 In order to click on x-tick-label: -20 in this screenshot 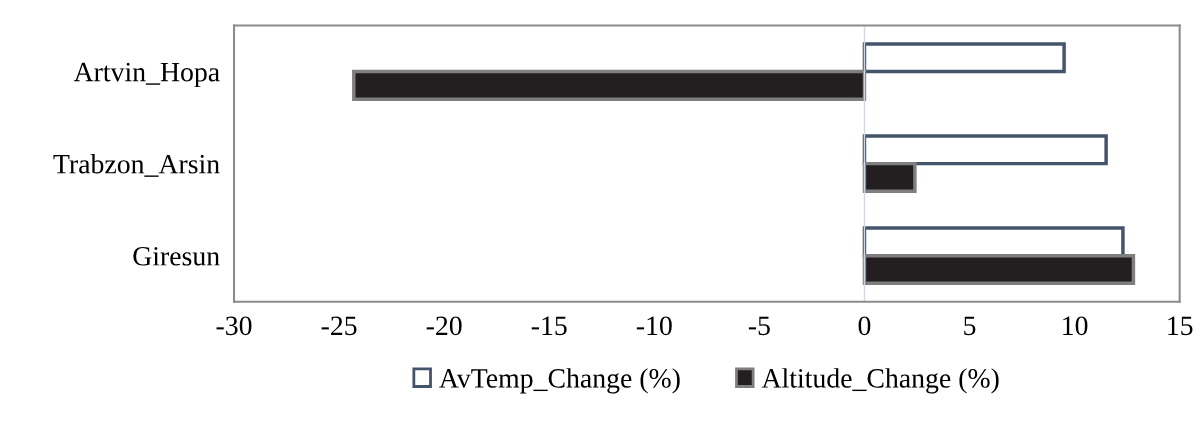, I will do `click(444, 326)`.